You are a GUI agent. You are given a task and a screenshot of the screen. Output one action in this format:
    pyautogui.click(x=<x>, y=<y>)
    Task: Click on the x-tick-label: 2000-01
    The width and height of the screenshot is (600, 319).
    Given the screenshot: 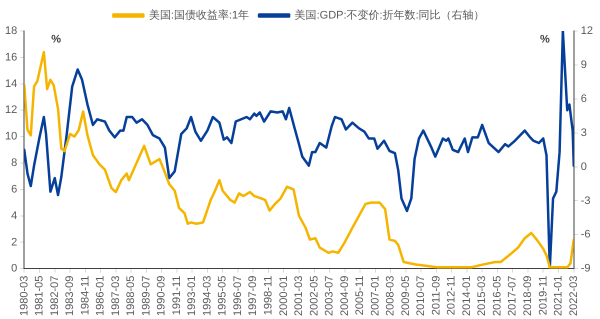 What is the action you would take?
    pyautogui.click(x=284, y=296)
    